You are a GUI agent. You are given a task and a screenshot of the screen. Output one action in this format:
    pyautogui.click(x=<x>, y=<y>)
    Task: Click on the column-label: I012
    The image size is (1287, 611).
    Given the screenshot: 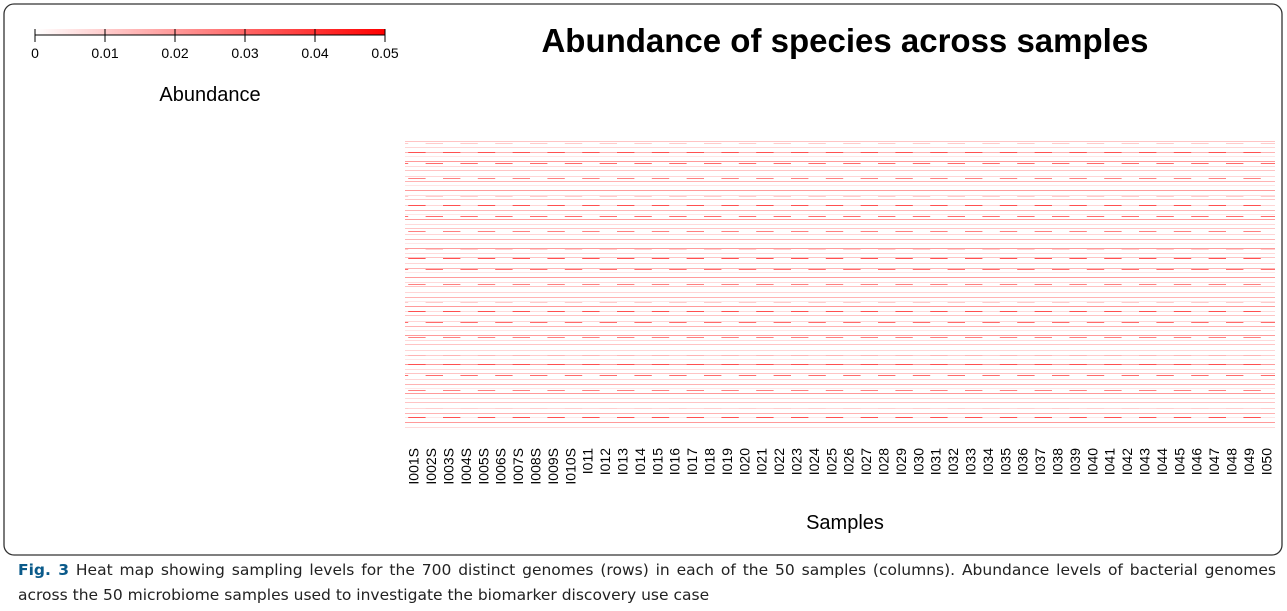 What is the action you would take?
    pyautogui.click(x=605, y=461)
    